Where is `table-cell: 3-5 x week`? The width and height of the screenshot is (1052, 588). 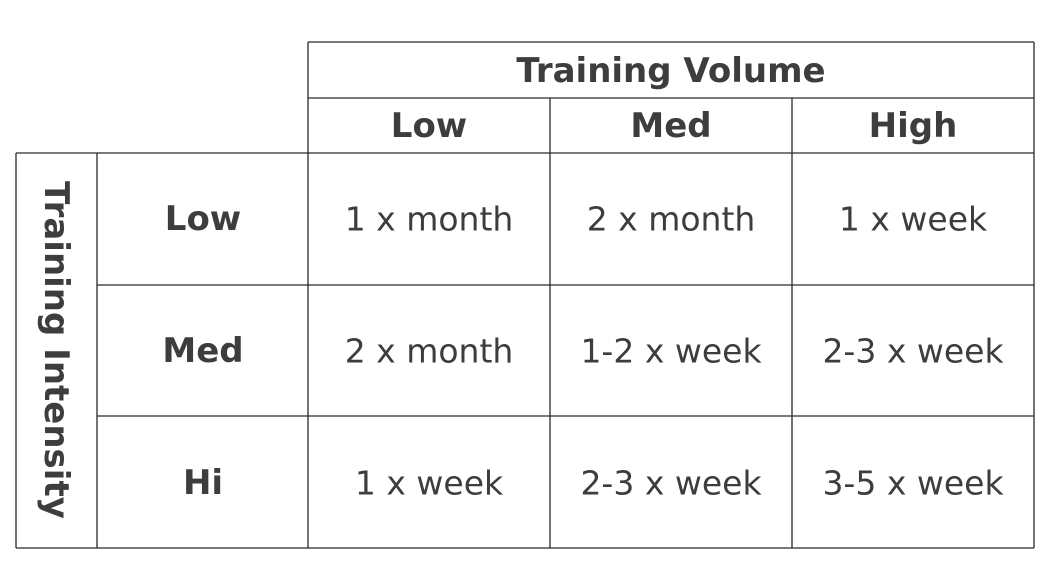
table-cell: 3-5 x week is located at coordinates (913, 483).